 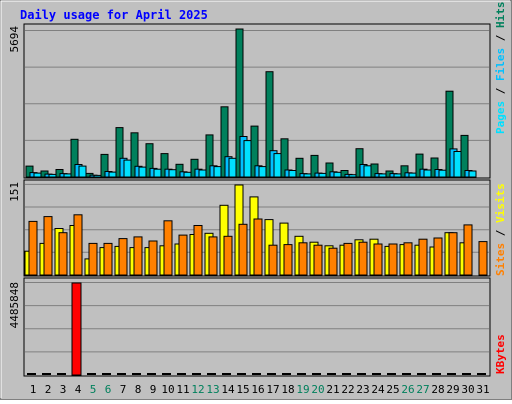 I want to click on x-label-day-17: 17, so click(x=272, y=389).